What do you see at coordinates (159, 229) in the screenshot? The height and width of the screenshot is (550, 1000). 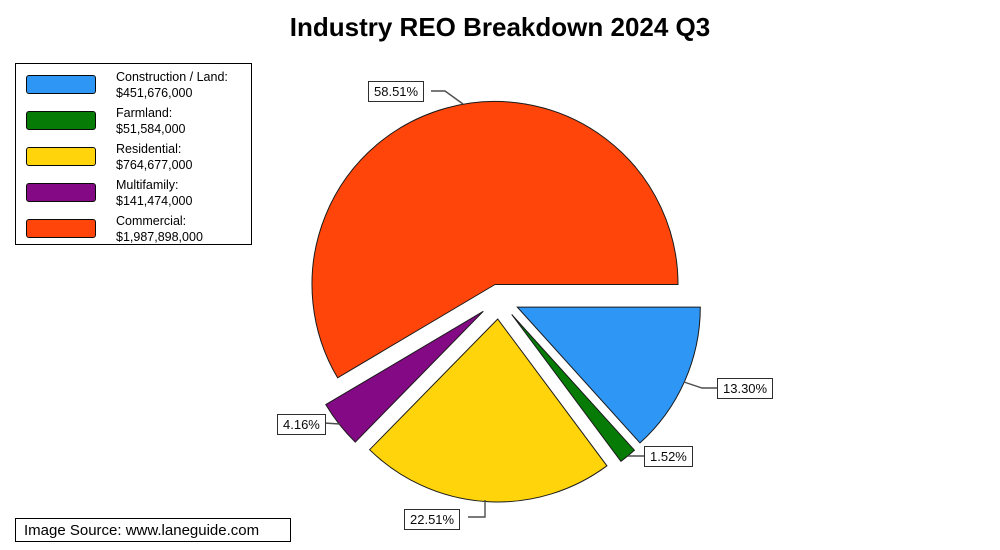 I see `legend-label-commercial: Commercial: $1,987,898,000` at bounding box center [159, 229].